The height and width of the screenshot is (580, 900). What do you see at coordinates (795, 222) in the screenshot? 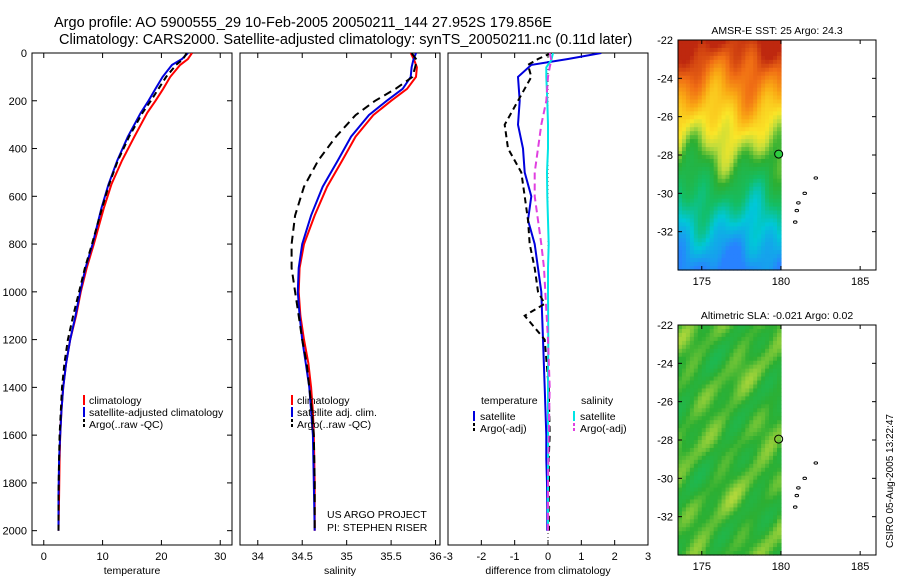
I see `sst_map-island` at bounding box center [795, 222].